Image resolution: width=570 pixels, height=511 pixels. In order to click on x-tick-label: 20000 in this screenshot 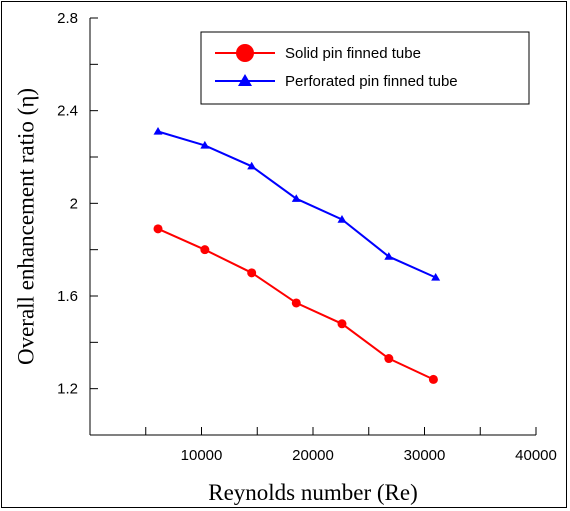, I will do `click(313, 455)`.